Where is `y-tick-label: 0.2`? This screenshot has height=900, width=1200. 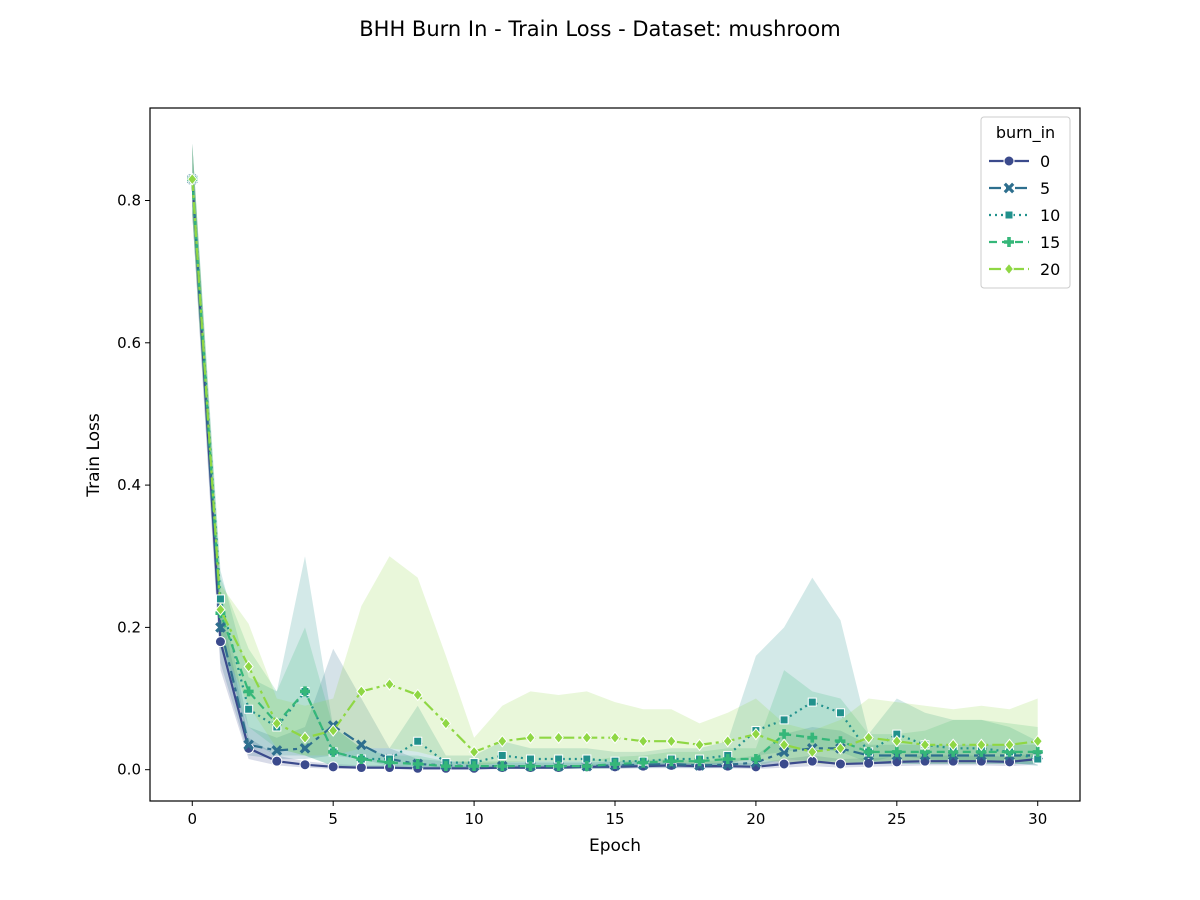
y-tick-label: 0.2 is located at coordinates (129, 627).